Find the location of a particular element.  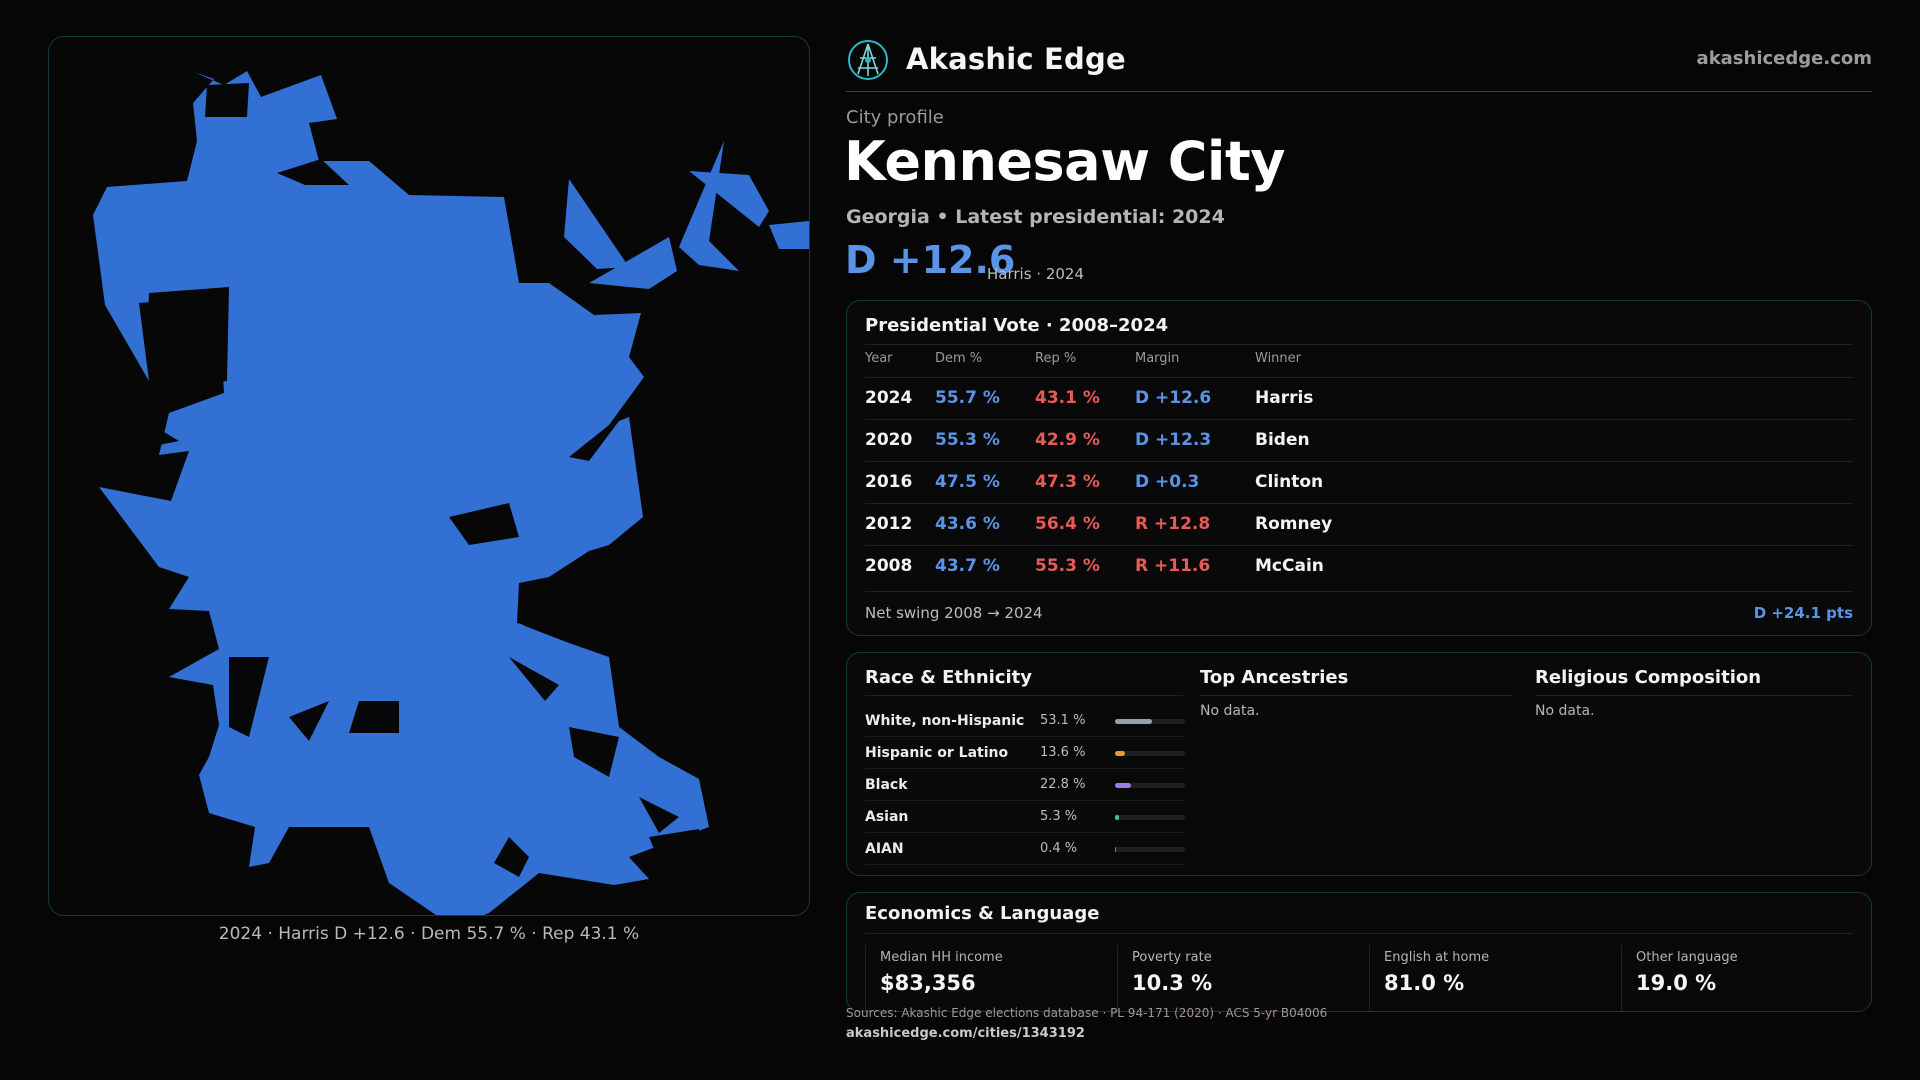

brand-header: Akashic Edge akashicedge.com is located at coordinates (1359, 64).